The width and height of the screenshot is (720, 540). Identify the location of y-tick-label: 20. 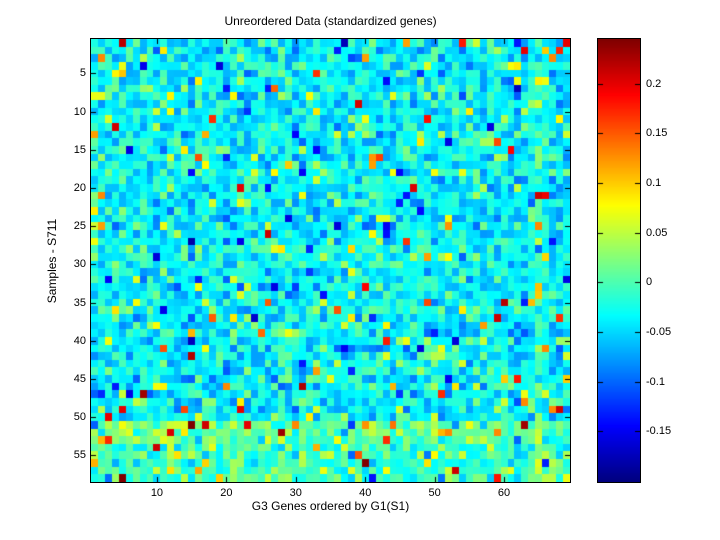
(79, 187).